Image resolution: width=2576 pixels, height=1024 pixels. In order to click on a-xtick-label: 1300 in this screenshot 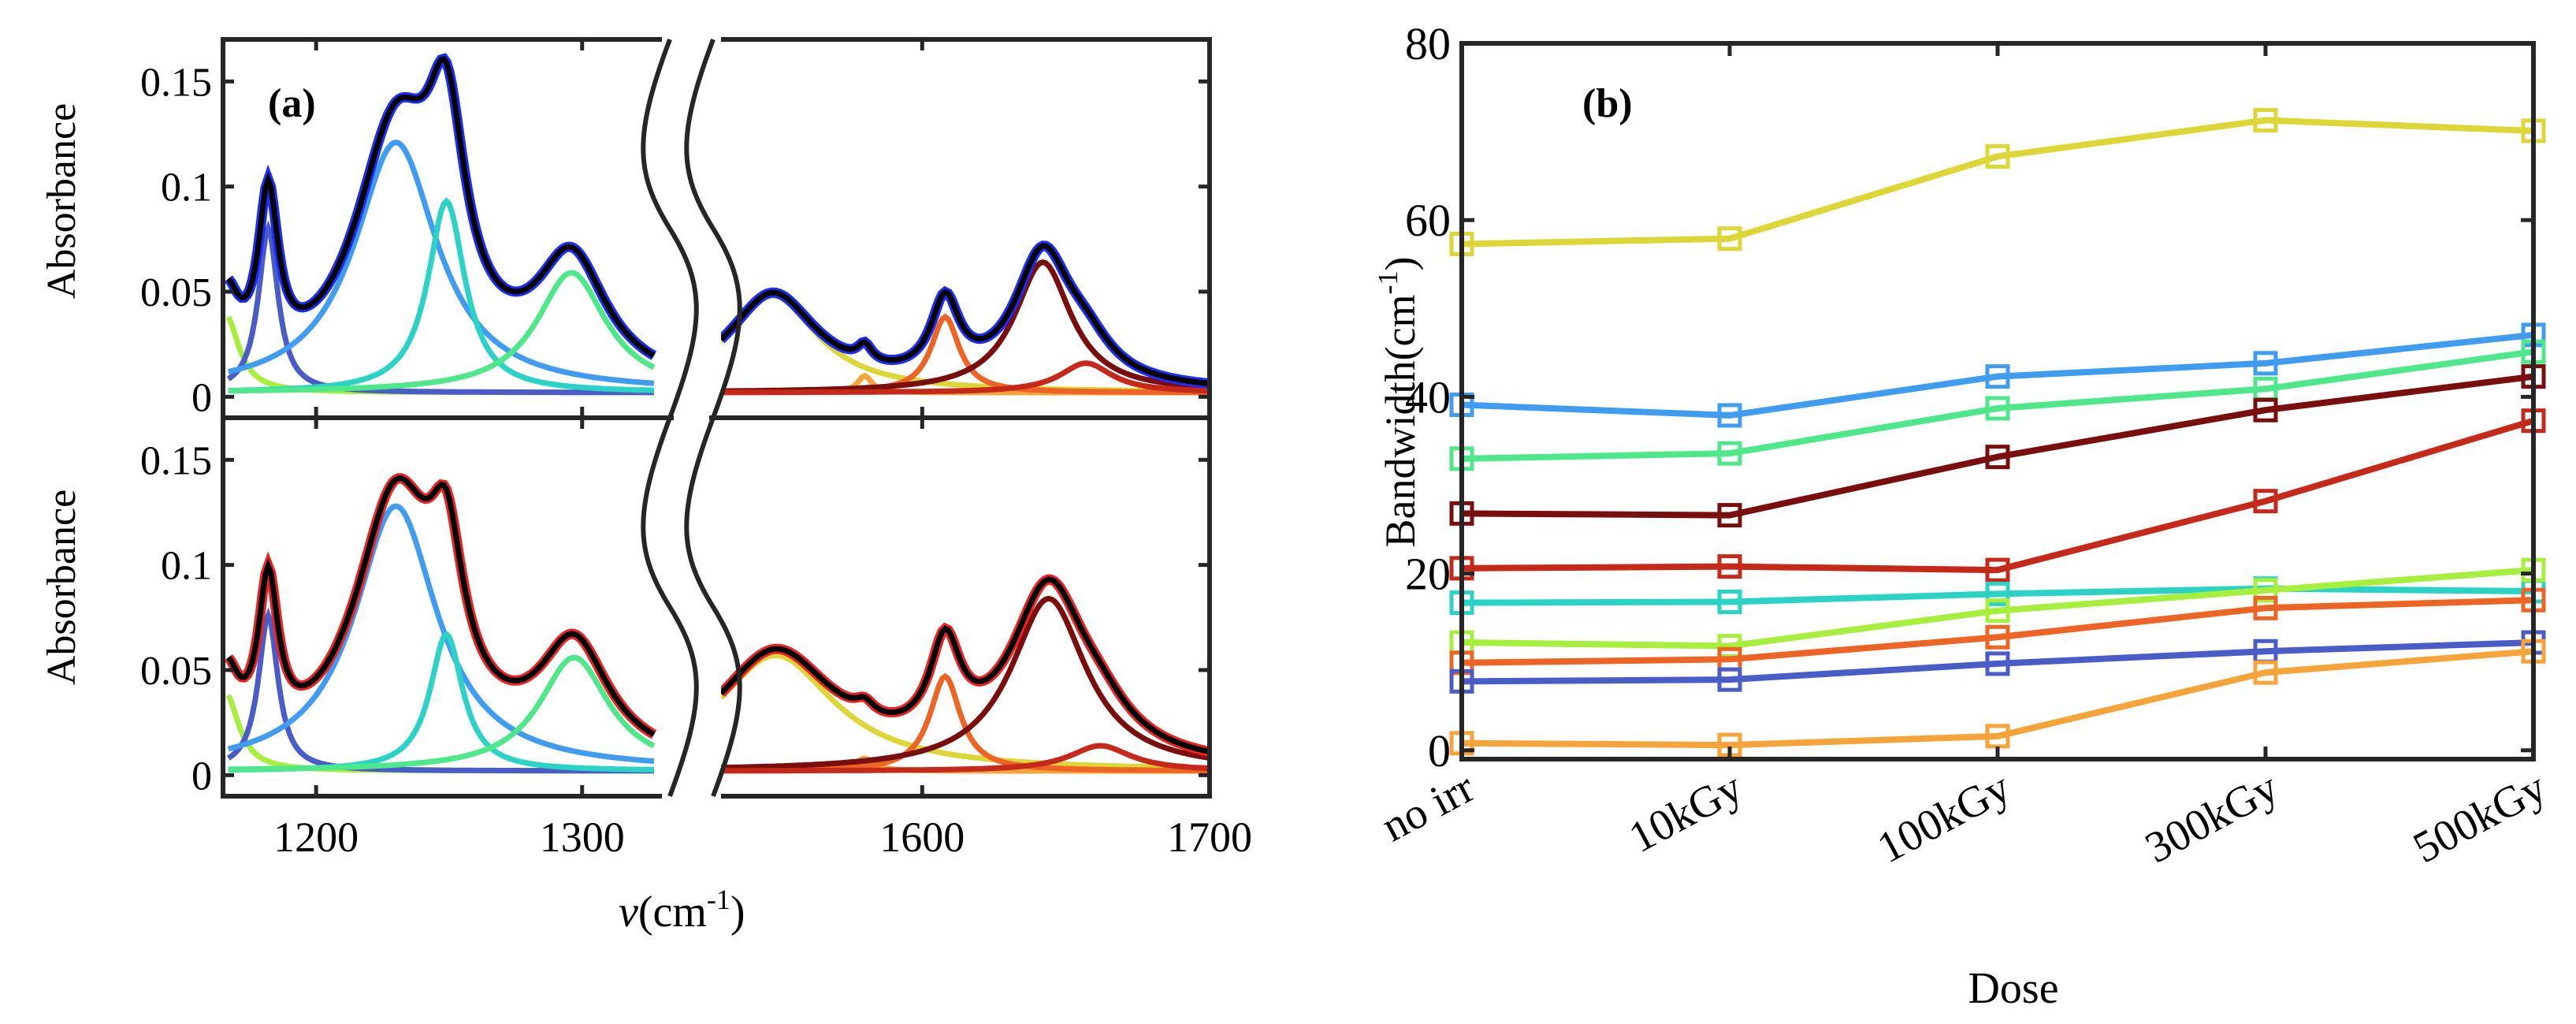, I will do `click(582, 837)`.